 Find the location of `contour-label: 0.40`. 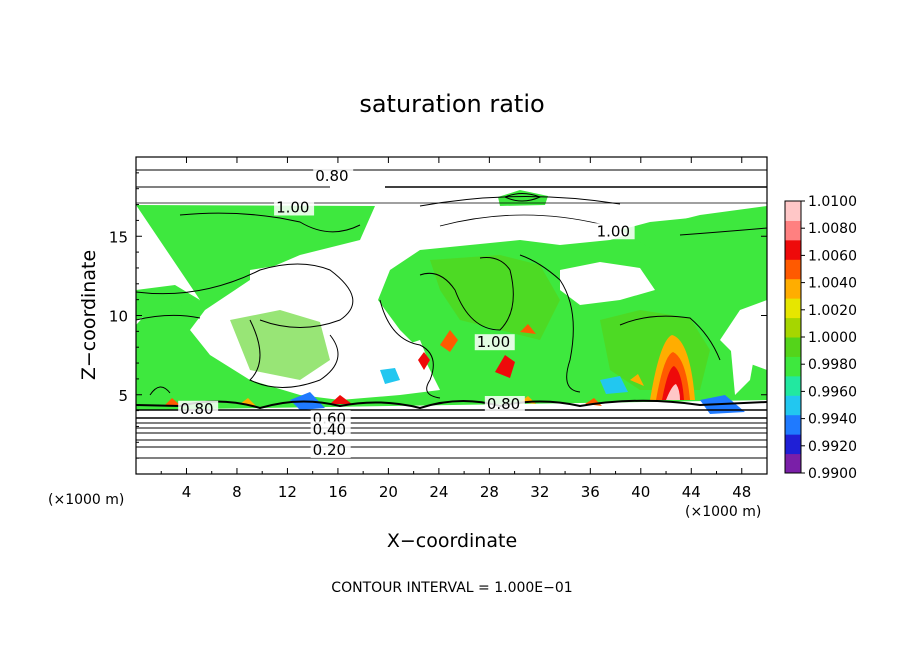

contour-label: 0.40 is located at coordinates (329, 429).